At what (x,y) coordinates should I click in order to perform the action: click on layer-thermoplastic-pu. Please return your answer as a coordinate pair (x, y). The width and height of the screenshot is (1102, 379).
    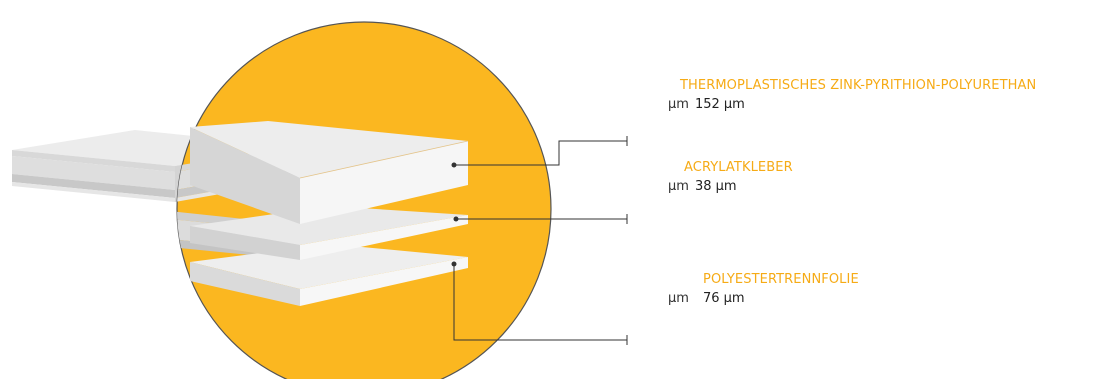
    Looking at the image, I should click on (329, 172).